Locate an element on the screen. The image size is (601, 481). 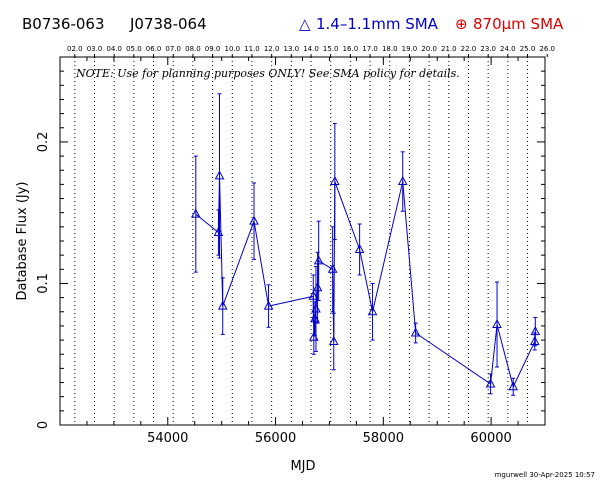
x-tick-label: 54000 is located at coordinates (167, 438).